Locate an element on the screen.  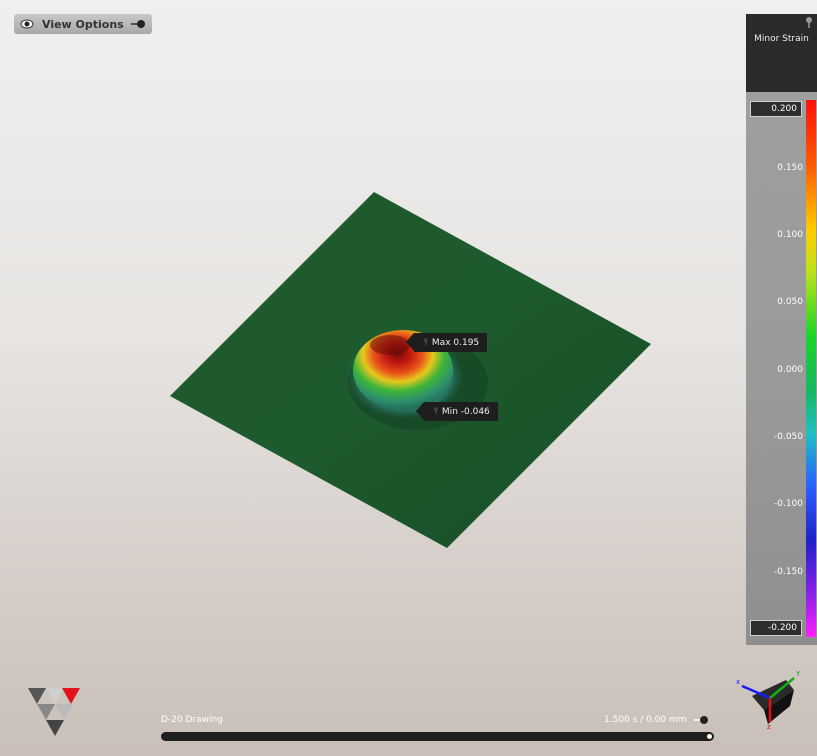
sequence-label: D-20 Drawing is located at coordinates (192, 720).